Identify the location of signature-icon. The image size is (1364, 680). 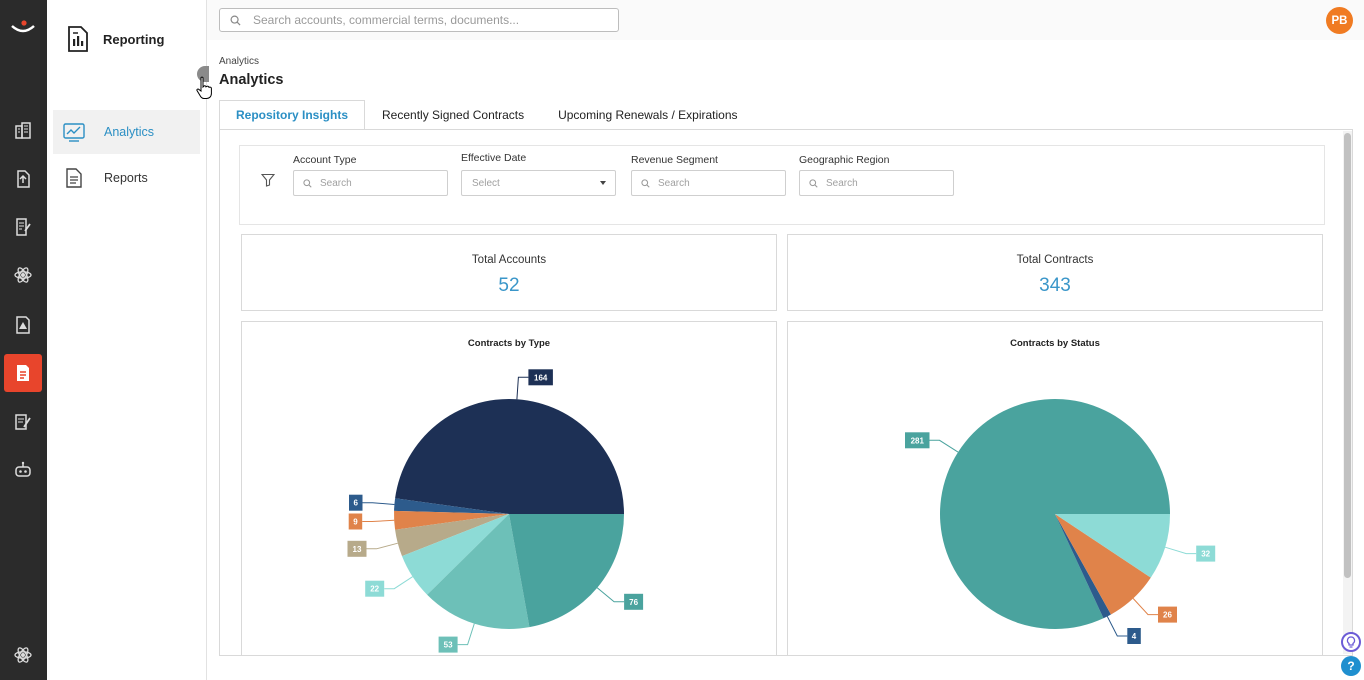
(23, 422).